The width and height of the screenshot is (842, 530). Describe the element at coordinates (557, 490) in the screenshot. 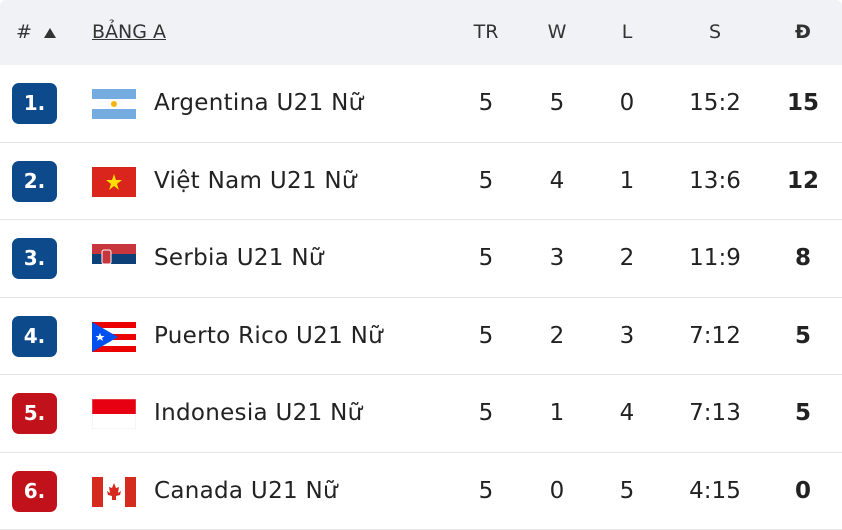

I see `wins: 0` at that location.